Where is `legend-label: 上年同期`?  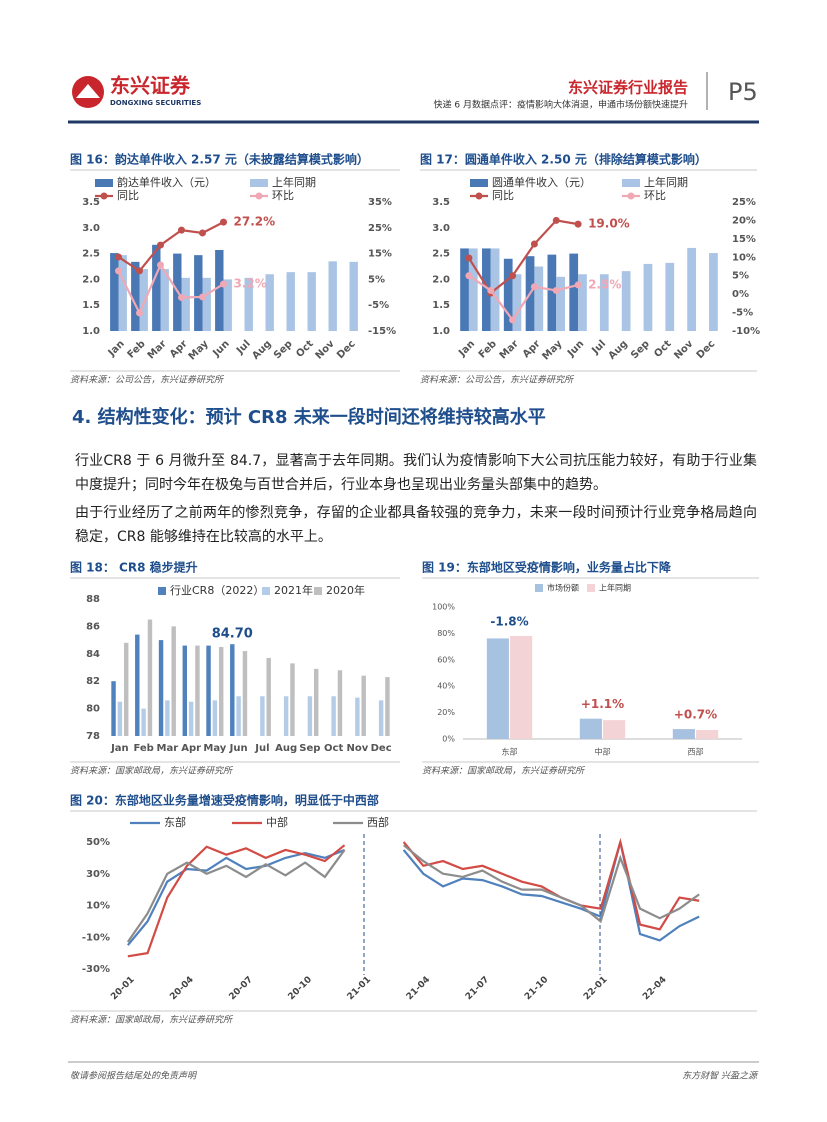
legend-label: 上年同期 is located at coordinates (294, 182).